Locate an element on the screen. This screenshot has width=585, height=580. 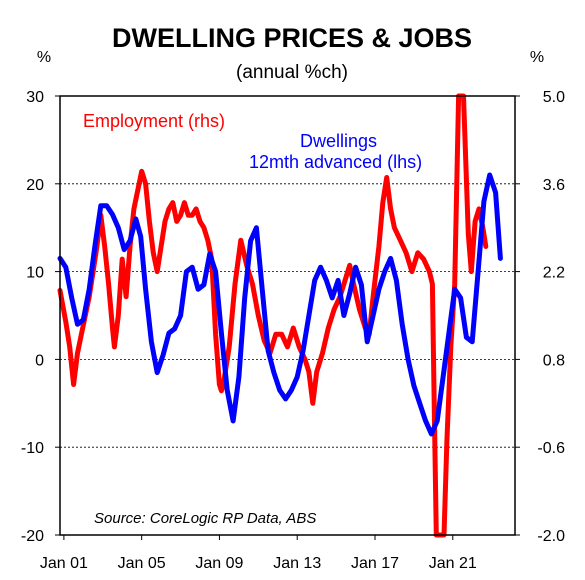
left-tick-label: 10 is located at coordinates (35, 273).